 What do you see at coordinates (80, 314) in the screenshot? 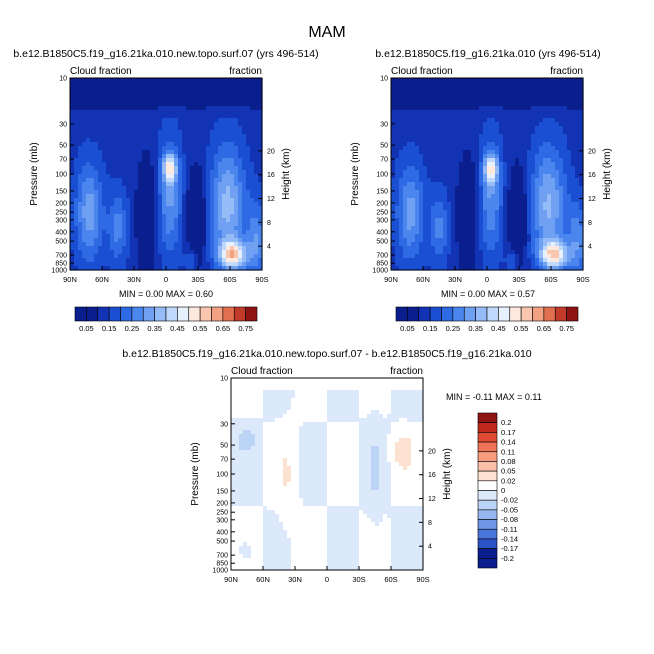
I see `colorbar-box` at bounding box center [80, 314].